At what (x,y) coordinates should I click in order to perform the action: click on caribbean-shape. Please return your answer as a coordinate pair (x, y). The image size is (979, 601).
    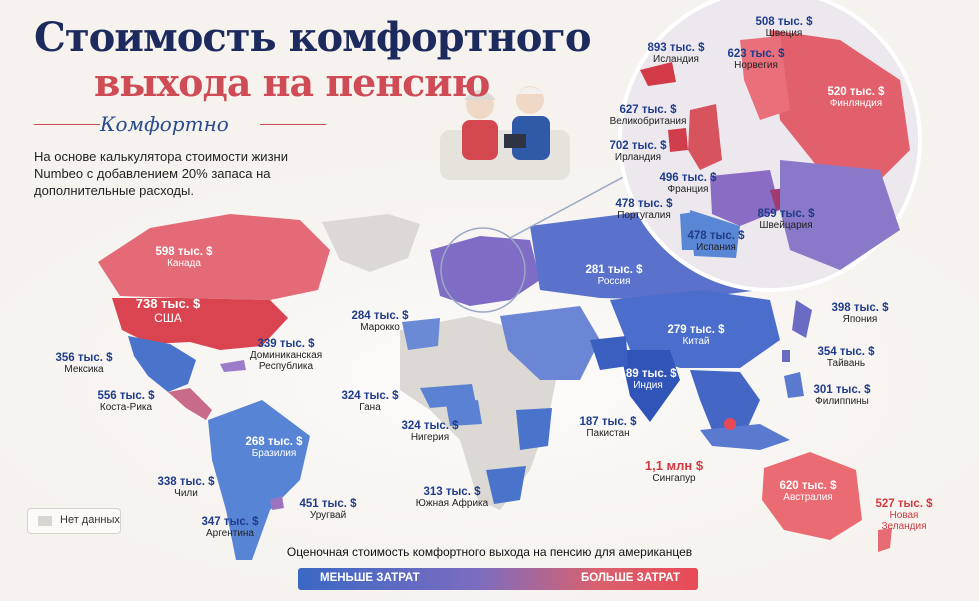
    Looking at the image, I should click on (233, 366).